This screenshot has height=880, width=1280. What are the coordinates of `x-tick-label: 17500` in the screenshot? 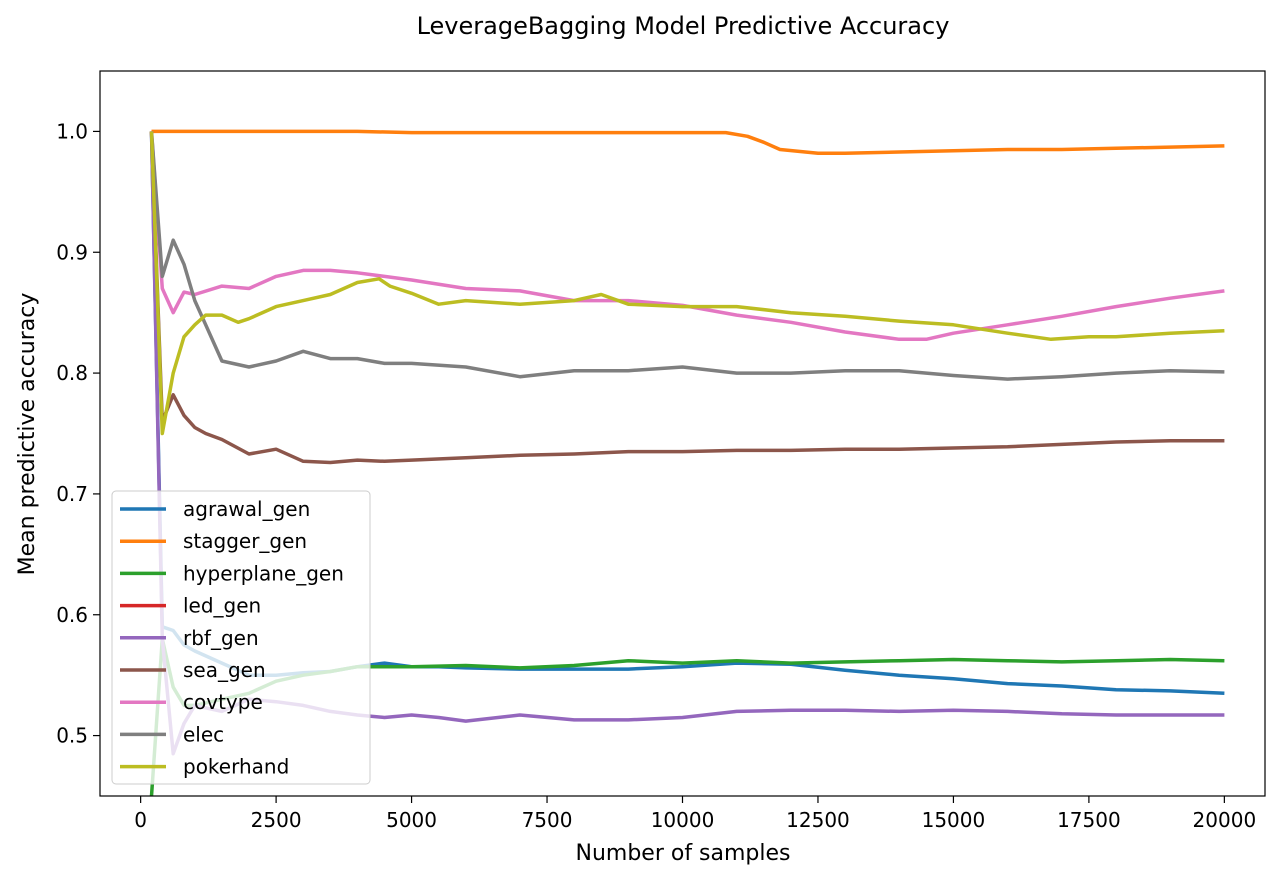 It's located at (1089, 820).